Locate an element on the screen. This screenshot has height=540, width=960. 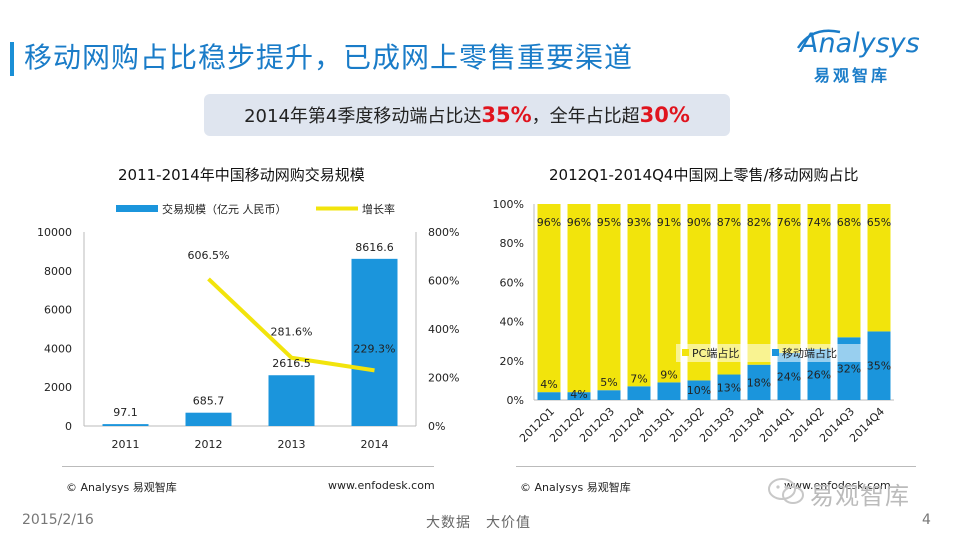
pc-bar-2013Q2 is located at coordinates (699, 292).